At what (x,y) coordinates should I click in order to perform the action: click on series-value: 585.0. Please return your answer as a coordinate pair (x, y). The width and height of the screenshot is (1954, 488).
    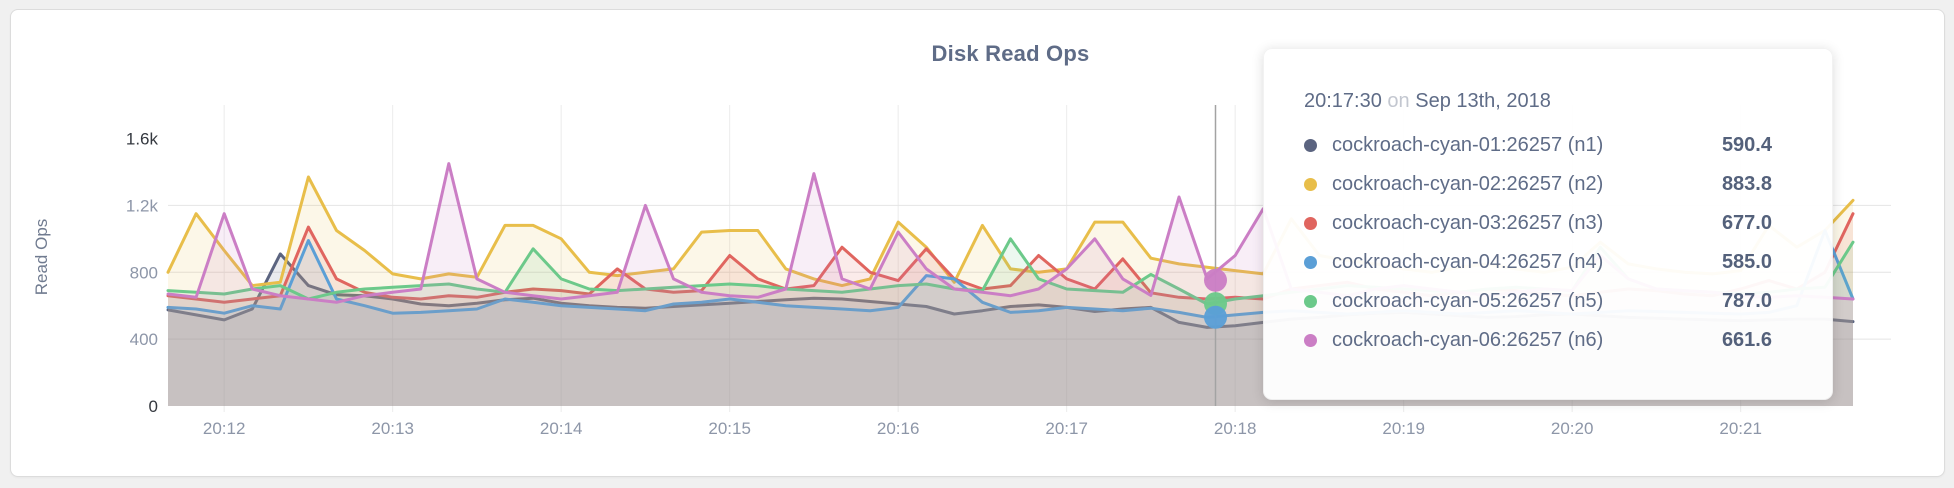
    Looking at the image, I should click on (1746, 262).